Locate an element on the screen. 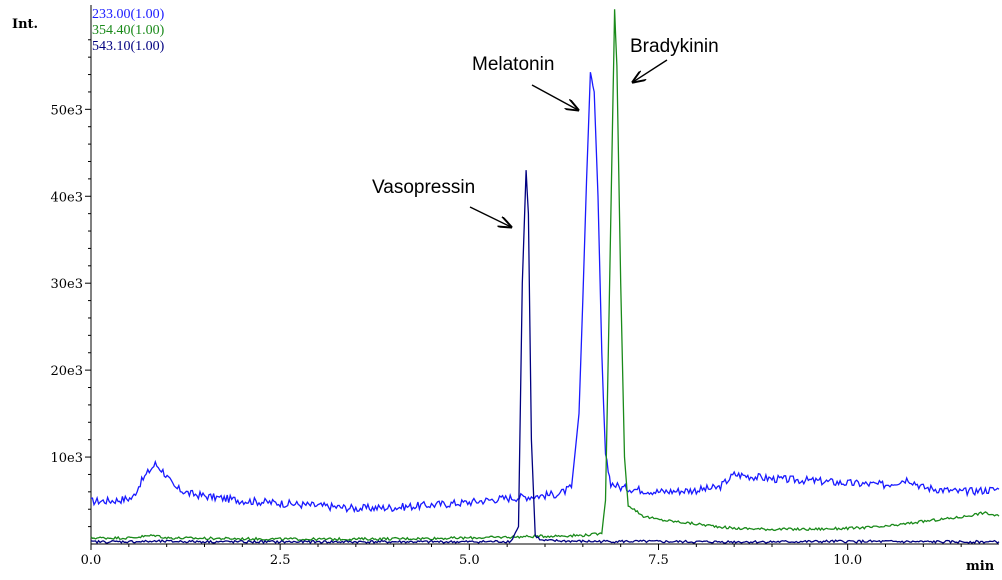 Image resolution: width=1002 pixels, height=580 pixels. y-tick-label: 20e3 is located at coordinates (66, 371).